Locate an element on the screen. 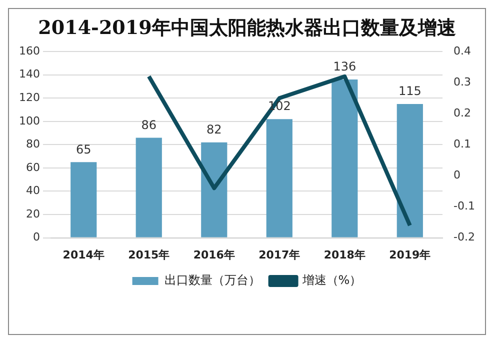  y-tick-label: 0 is located at coordinates (36, 237).